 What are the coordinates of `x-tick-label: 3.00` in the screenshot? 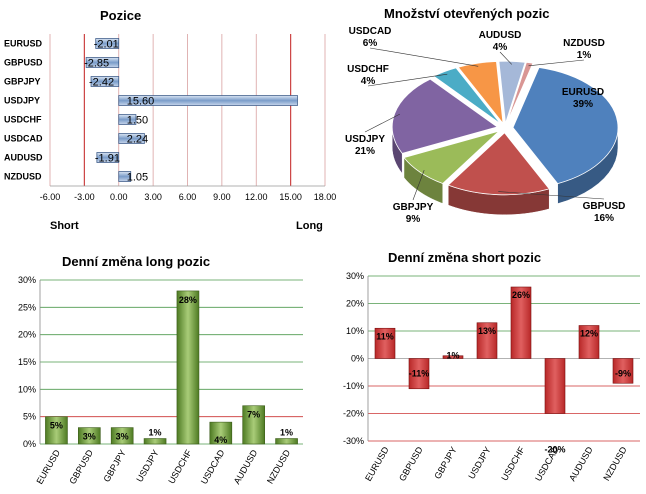 It's located at (153, 197).